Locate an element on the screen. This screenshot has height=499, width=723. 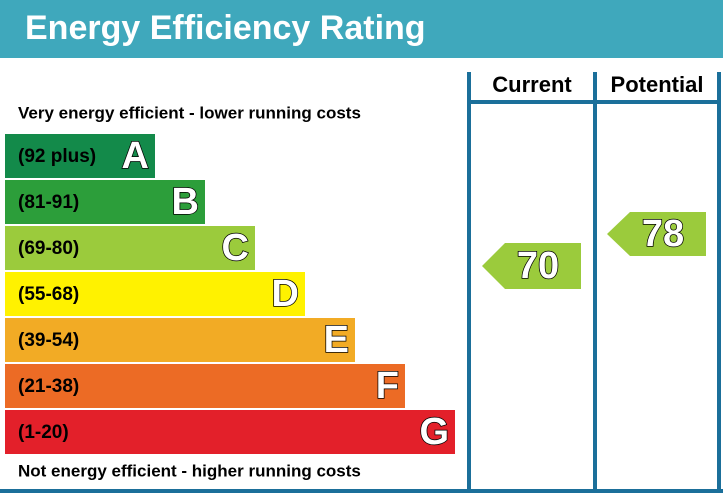
band-letter: F is located at coordinates (387, 386).